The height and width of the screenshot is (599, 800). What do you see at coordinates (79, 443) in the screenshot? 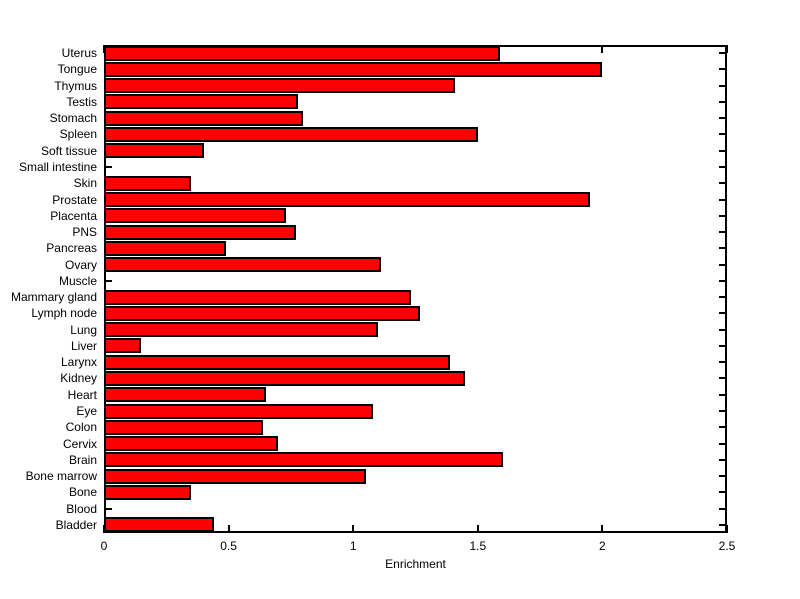
I see `category-label-cervix: Cervix` at bounding box center [79, 443].